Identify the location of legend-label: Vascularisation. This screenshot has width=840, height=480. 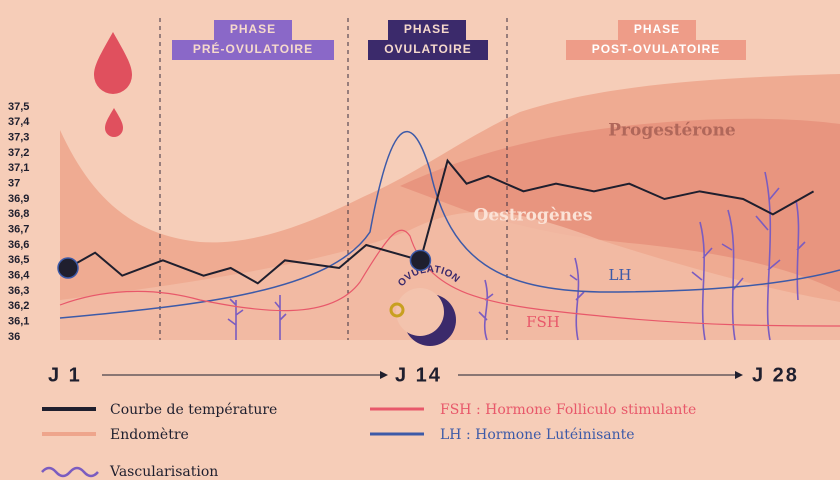
(163, 472).